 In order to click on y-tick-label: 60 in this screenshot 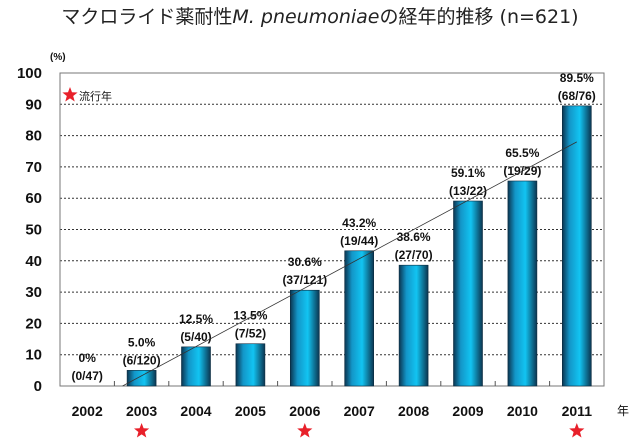, I will do `click(33, 198)`.